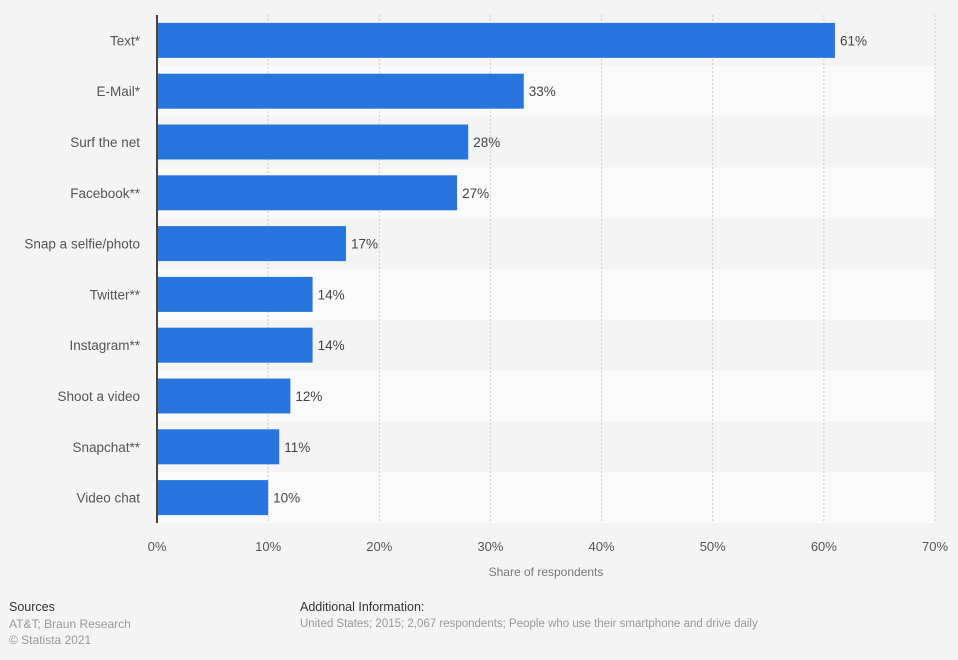  What do you see at coordinates (379, 546) in the screenshot?
I see `x-tick-label: 20%` at bounding box center [379, 546].